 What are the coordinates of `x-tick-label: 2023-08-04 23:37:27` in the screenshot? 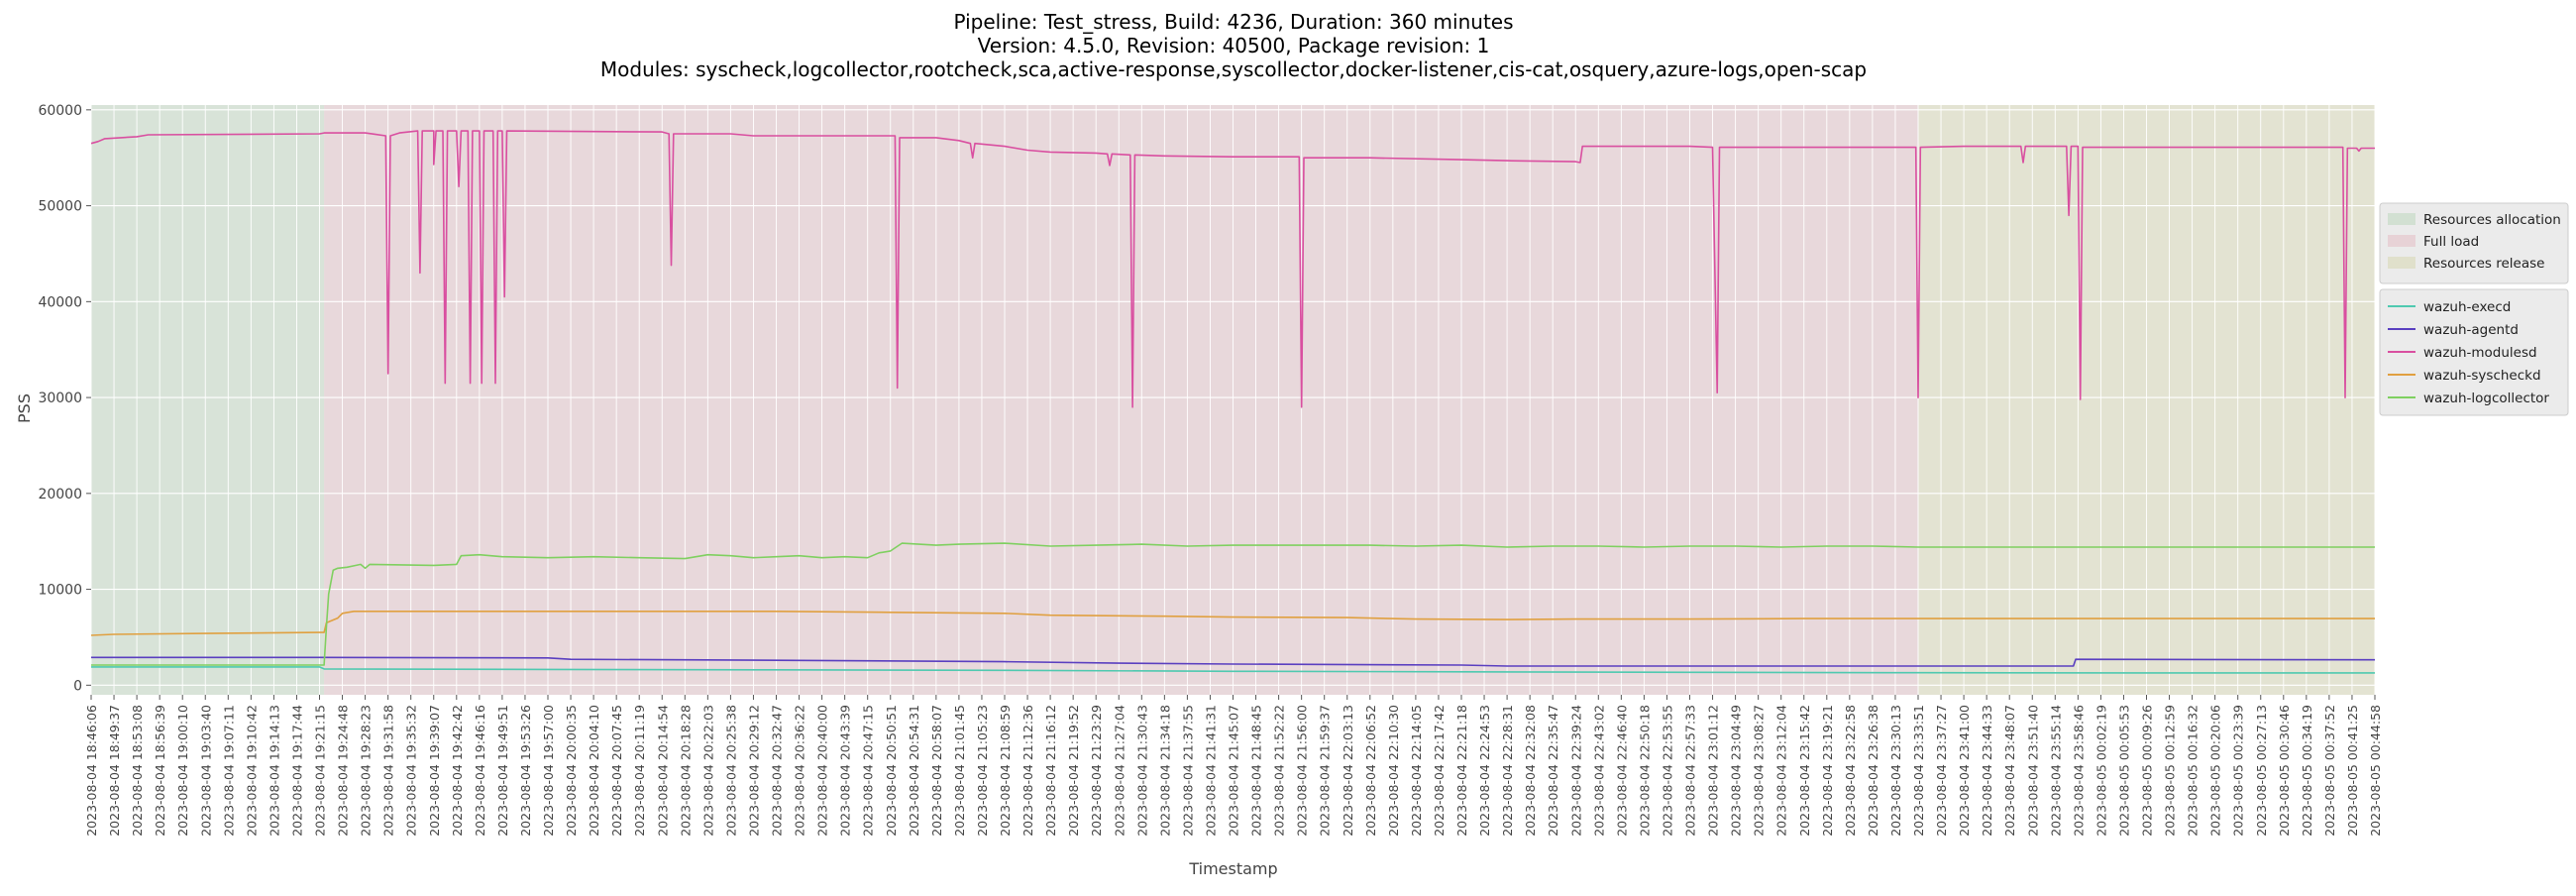 It's located at (1941, 771).